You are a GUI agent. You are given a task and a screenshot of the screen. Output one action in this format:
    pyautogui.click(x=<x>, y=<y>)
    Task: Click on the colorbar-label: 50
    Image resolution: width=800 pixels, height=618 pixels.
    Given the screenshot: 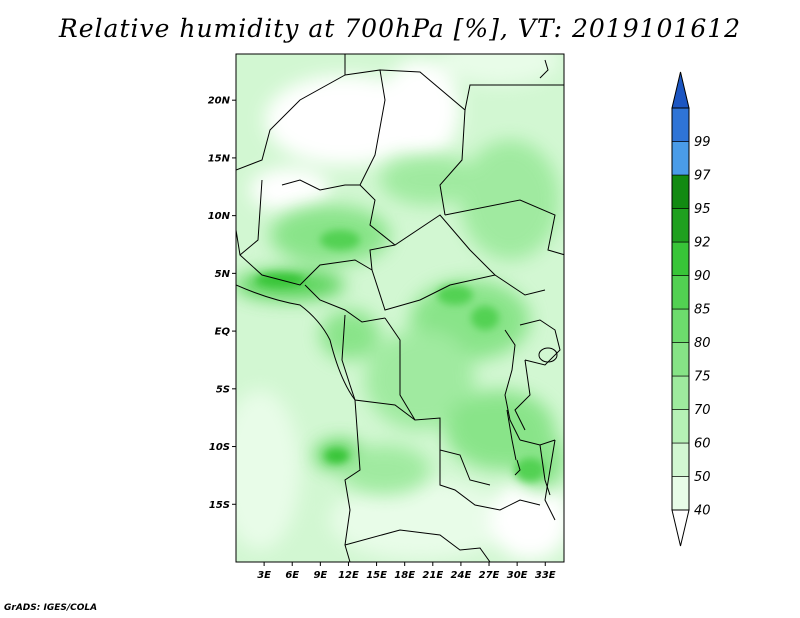 What is the action you would take?
    pyautogui.click(x=702, y=477)
    